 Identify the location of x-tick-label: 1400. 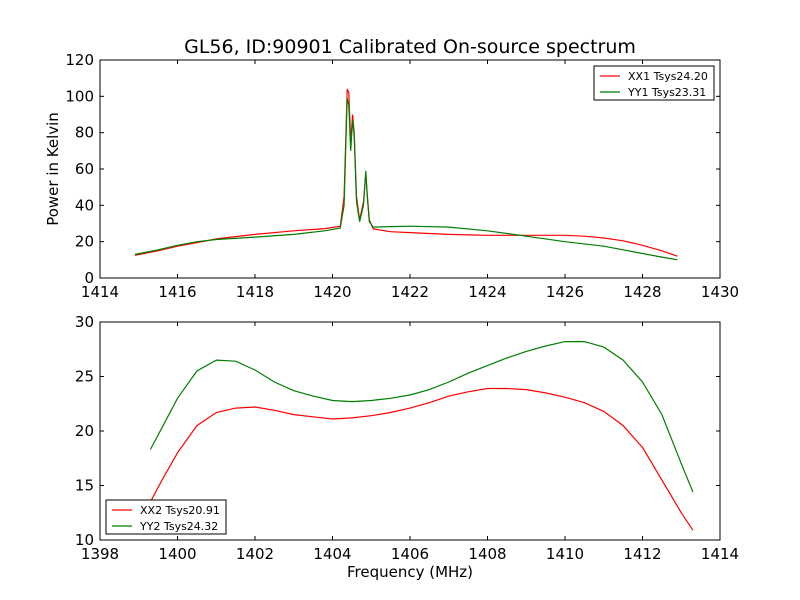
(177, 554).